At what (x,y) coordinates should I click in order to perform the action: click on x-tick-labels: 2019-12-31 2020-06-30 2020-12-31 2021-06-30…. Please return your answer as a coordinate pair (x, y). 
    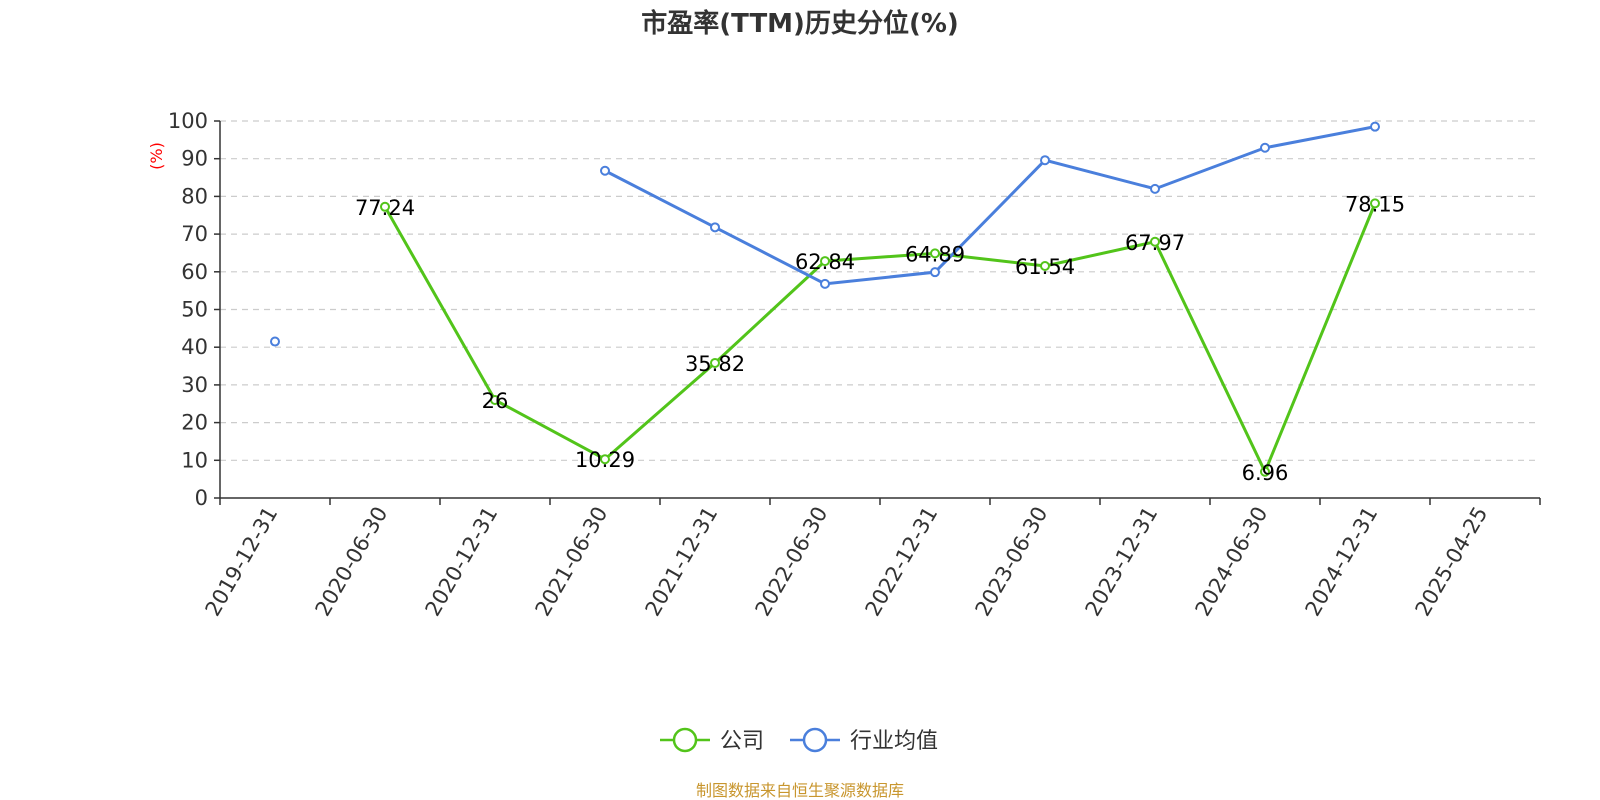
    Looking at the image, I should click on (847, 562).